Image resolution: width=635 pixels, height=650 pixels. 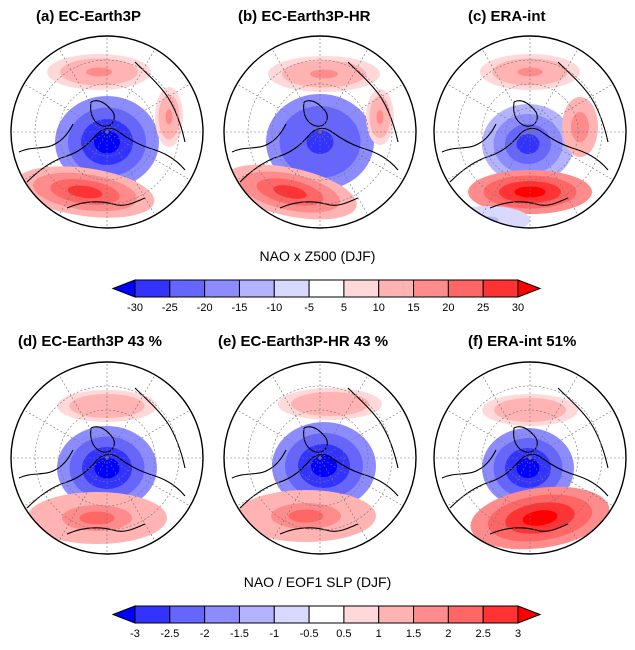 What do you see at coordinates (123, 614) in the screenshot?
I see `colorbar-2-low-arrow` at bounding box center [123, 614].